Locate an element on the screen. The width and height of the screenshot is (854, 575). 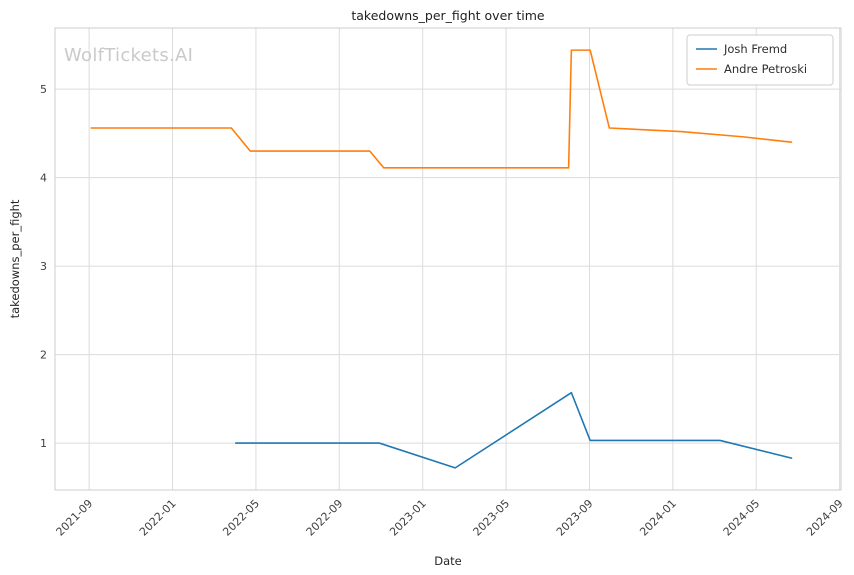
watermark: WolfTickets.AI is located at coordinates (129, 55).